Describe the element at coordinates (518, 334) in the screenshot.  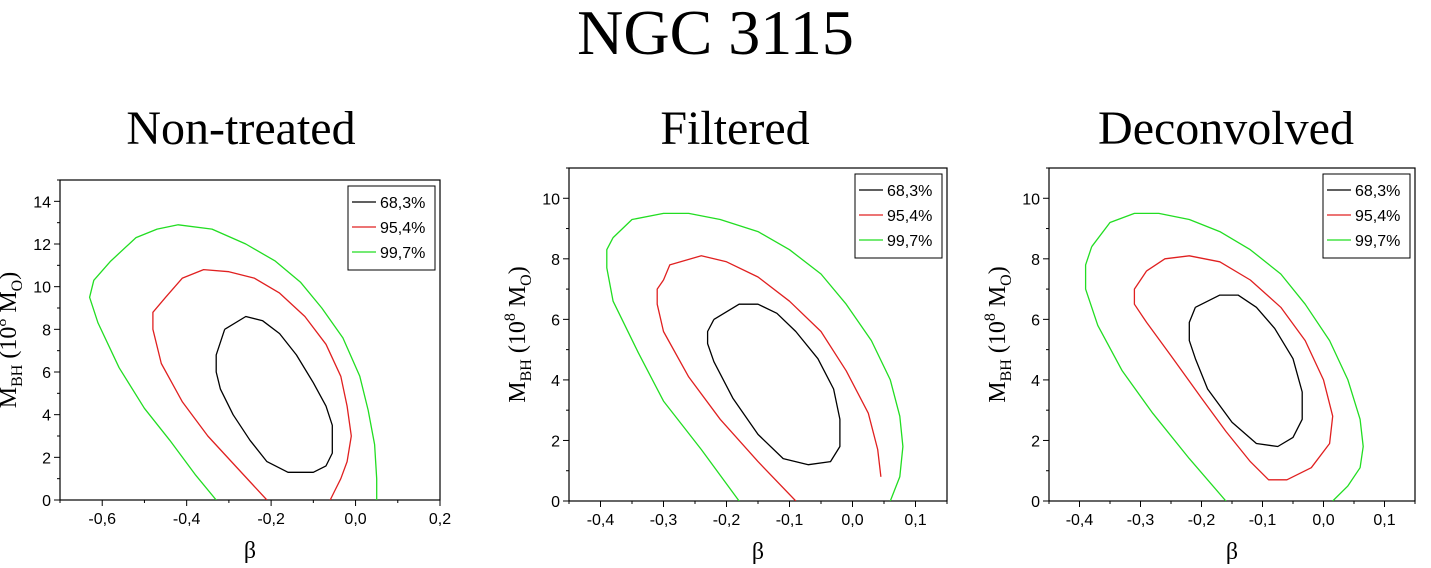
I see `chart-1-ylabel: MBH (108 MO)` at that location.